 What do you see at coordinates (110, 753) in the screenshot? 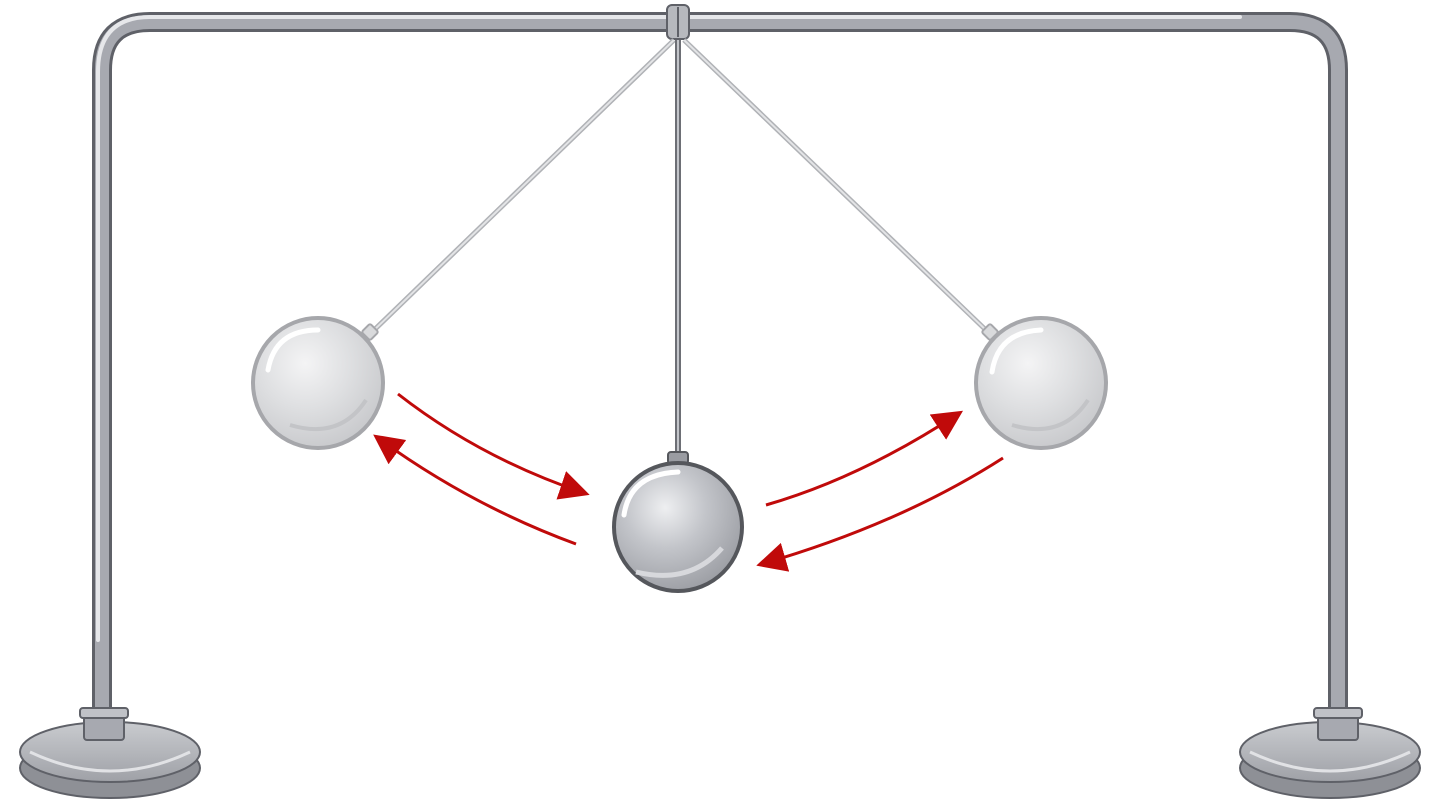
I see `left-base` at bounding box center [110, 753].